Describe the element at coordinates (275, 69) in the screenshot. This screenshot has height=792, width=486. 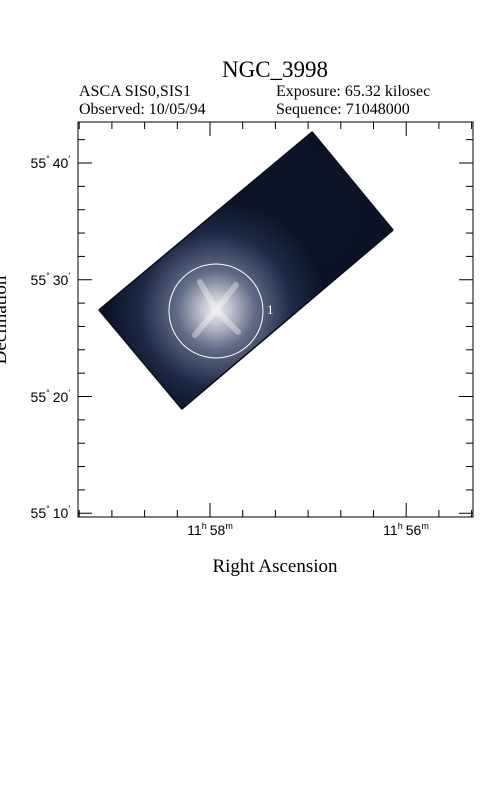
I see `title: NGC_3998` at that location.